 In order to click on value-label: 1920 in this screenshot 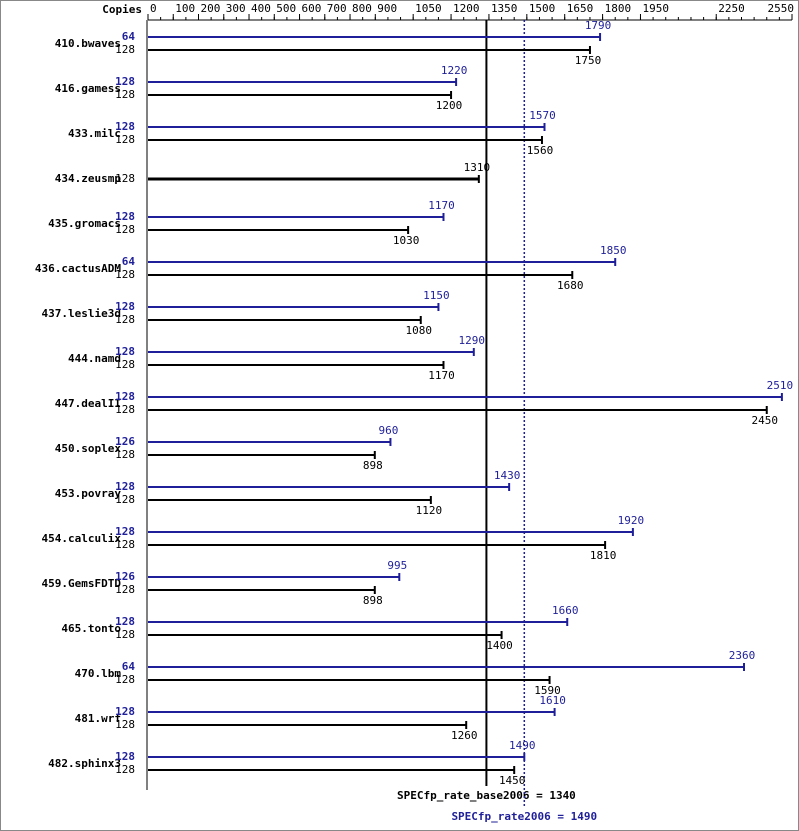, I will do `click(631, 520)`.